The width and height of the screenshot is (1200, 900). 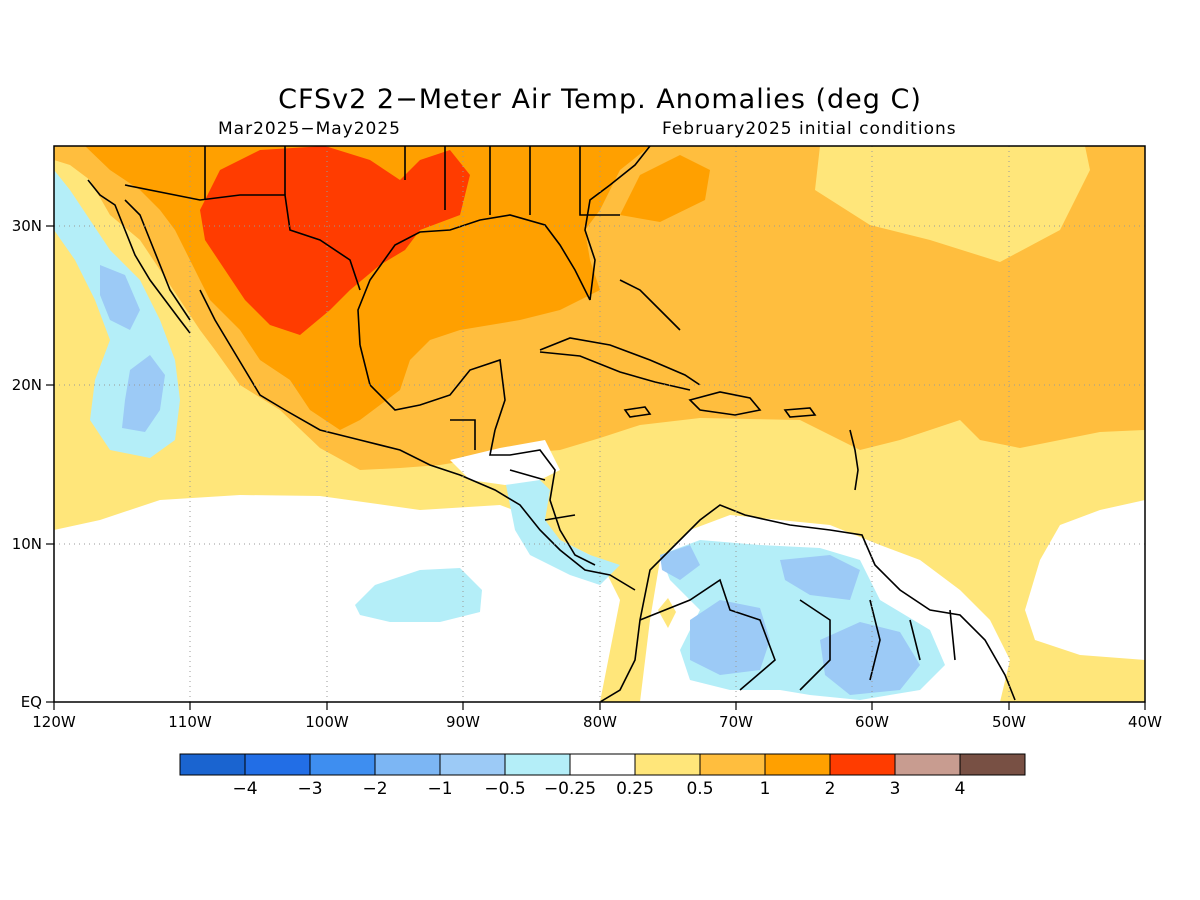 What do you see at coordinates (637, 412) in the screenshot?
I see `coastline-jamaica` at bounding box center [637, 412].